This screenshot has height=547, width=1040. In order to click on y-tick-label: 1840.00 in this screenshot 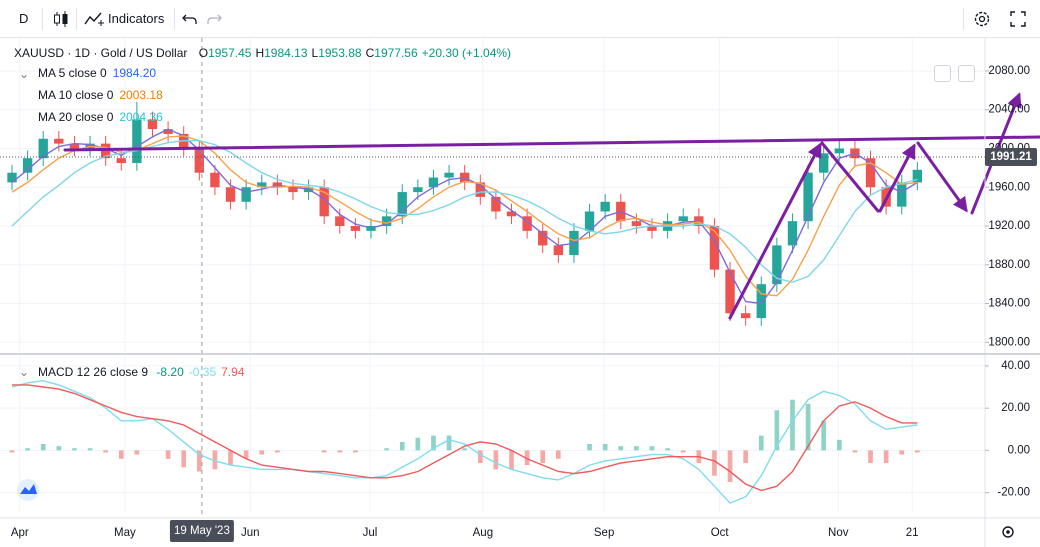, I will do `click(1009, 304)`.